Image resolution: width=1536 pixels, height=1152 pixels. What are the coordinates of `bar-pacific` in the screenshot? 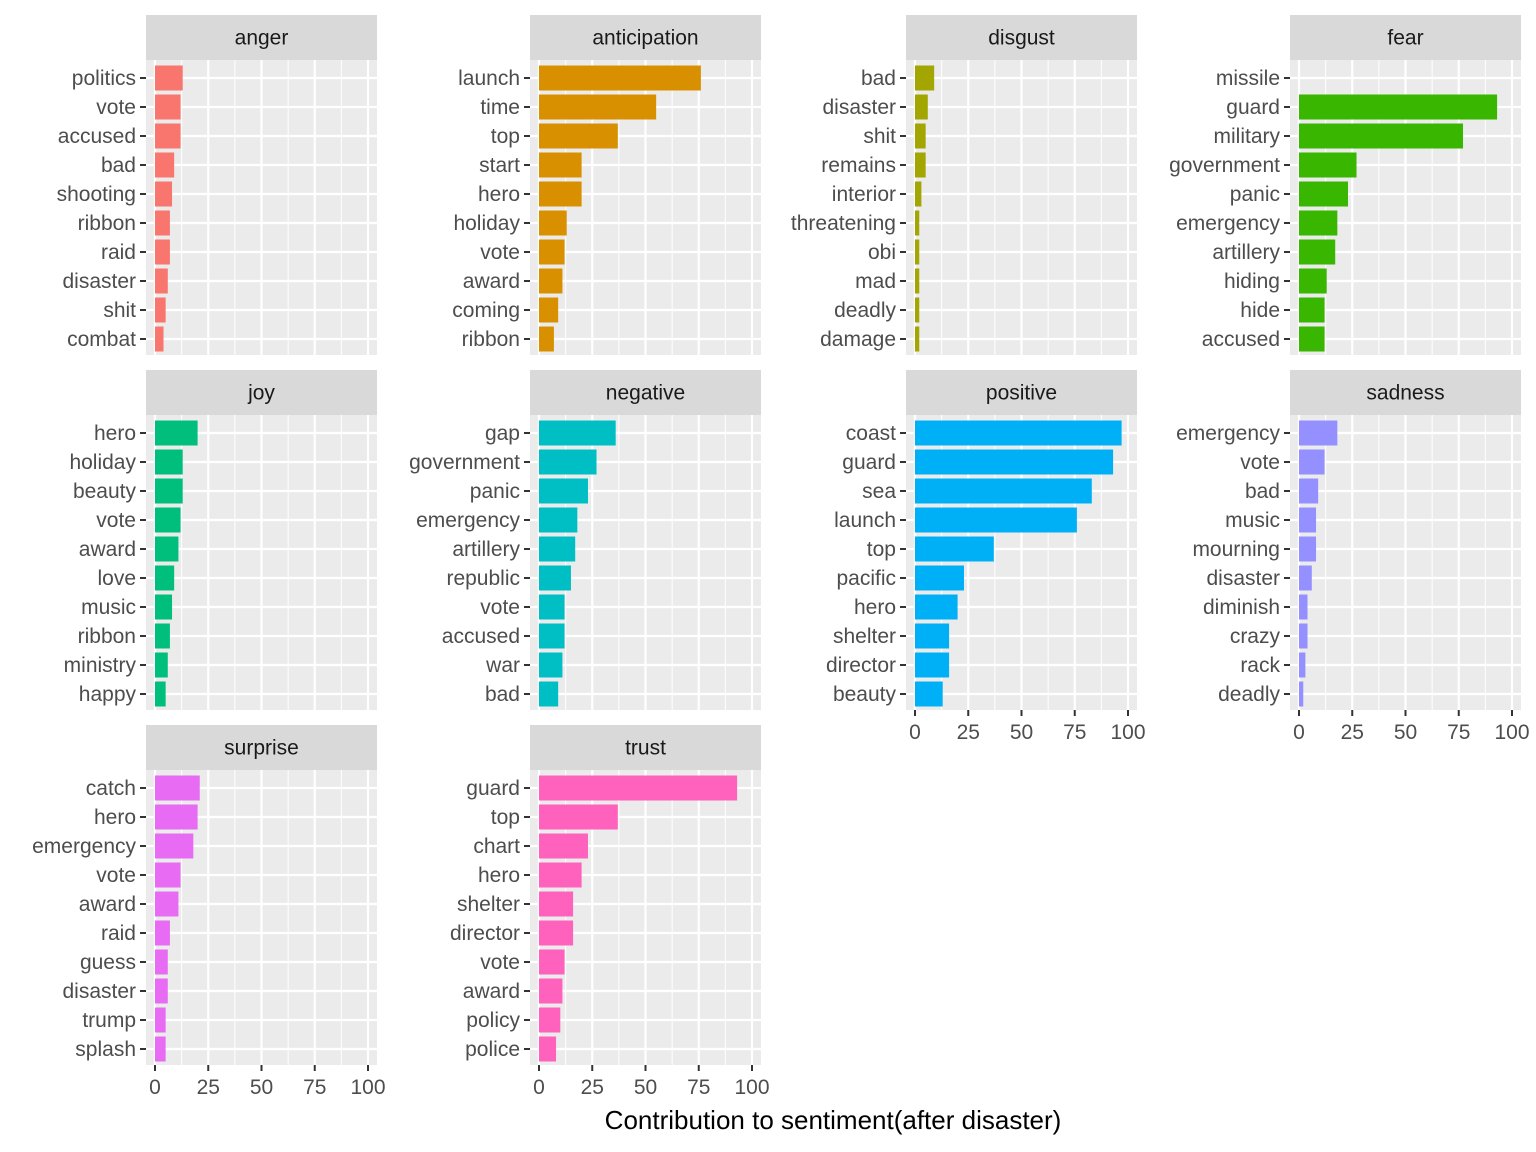 It's located at (939, 578).